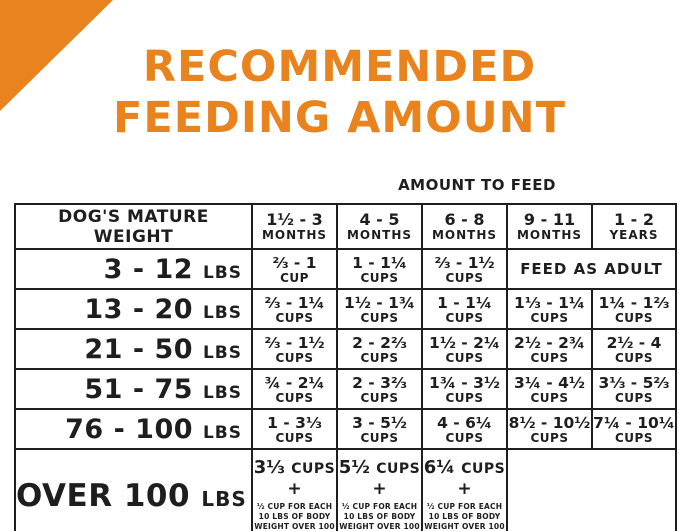  I want to click on amount-value: 1½ - 1¾, so click(379, 302).